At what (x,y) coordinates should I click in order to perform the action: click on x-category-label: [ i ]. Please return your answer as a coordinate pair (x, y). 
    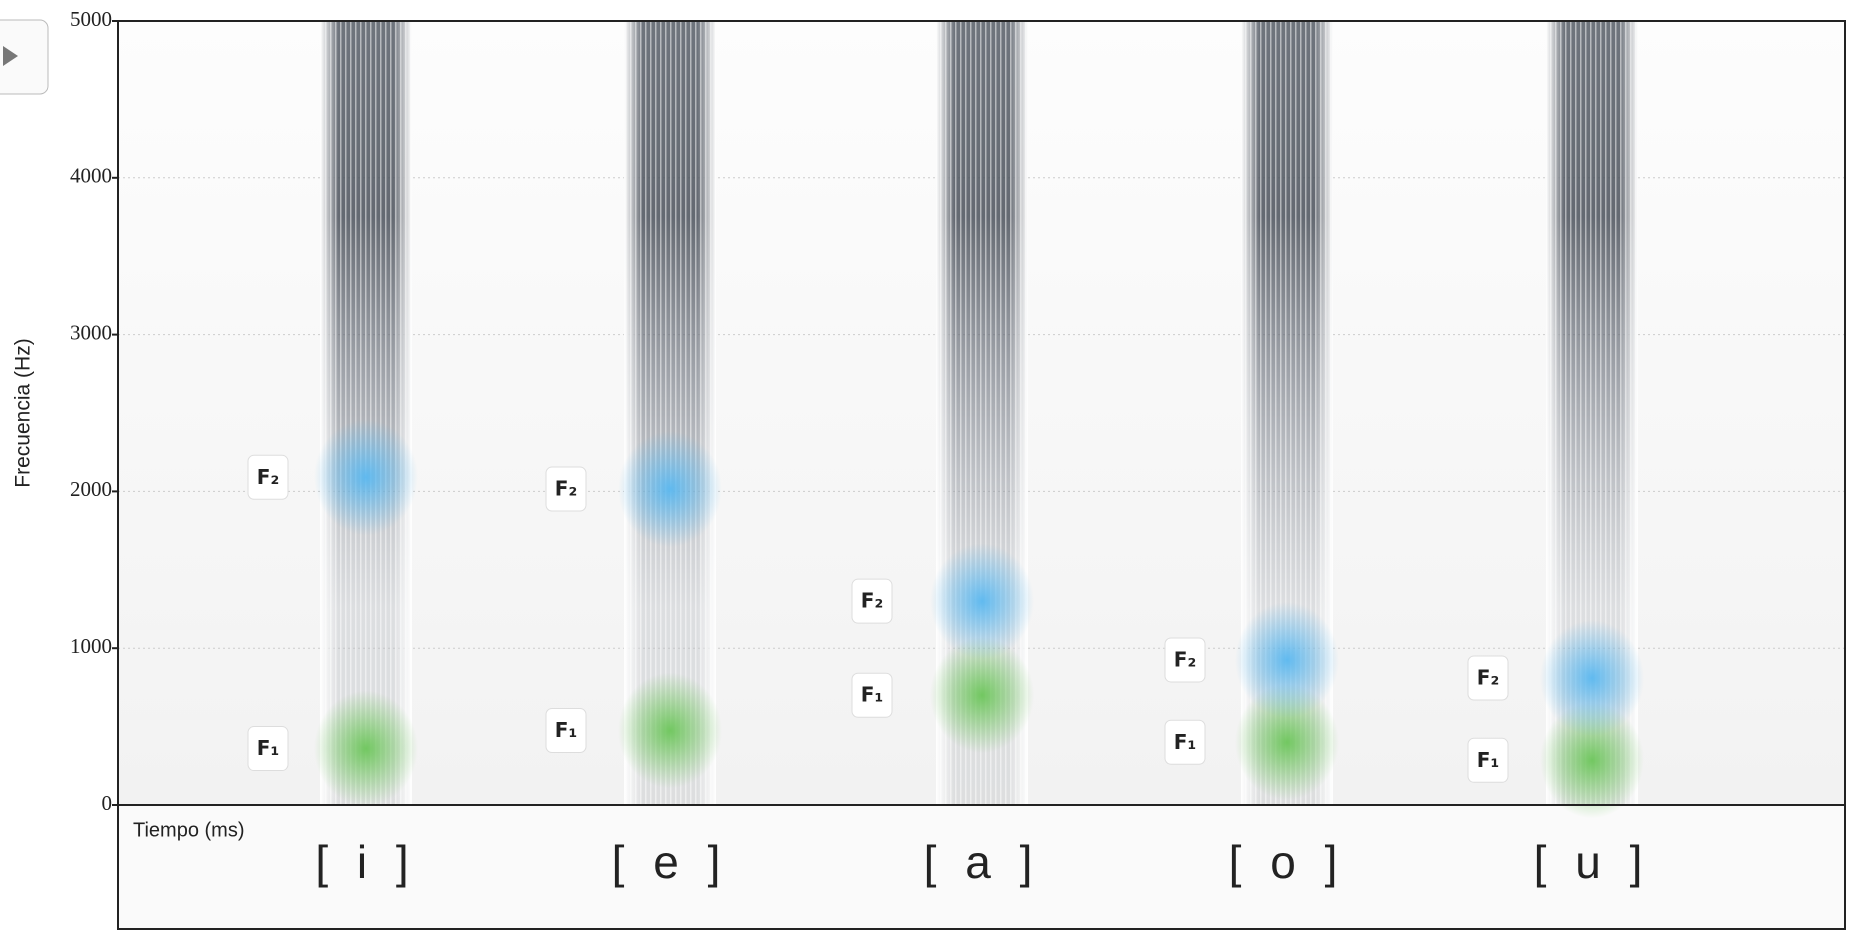
    Looking at the image, I should click on (365, 862).